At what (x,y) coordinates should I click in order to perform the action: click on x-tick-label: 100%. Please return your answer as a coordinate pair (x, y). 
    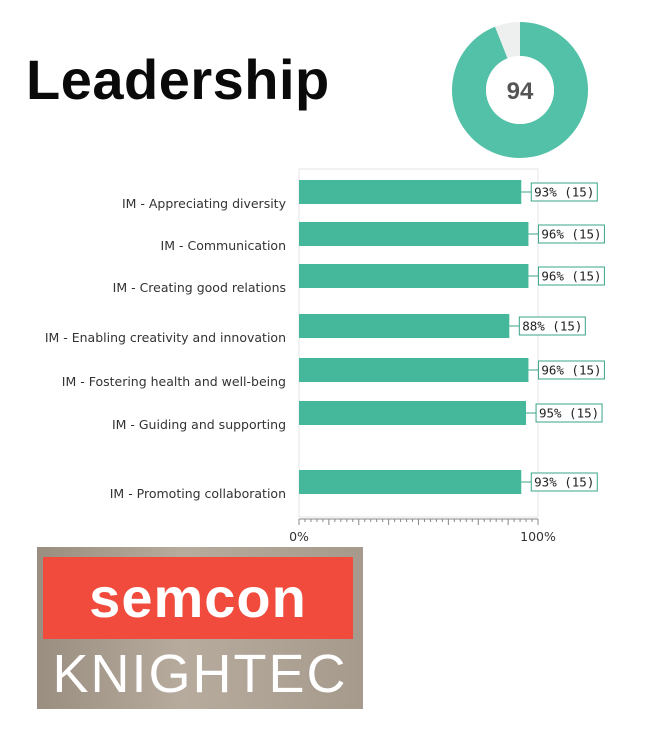
    Looking at the image, I should click on (538, 536).